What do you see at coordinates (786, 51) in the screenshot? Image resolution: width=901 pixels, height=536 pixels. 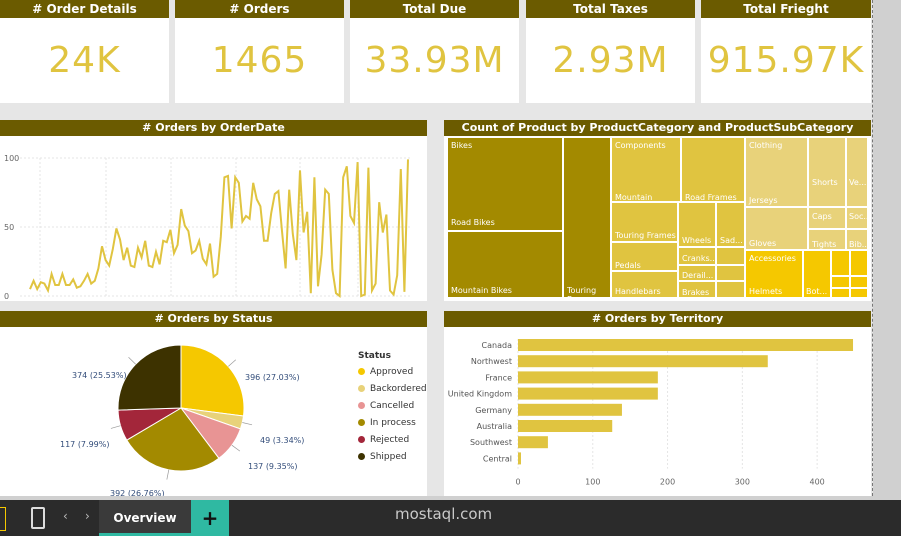 I see `kpi-card-total-freight: Total Frieght 915.97K` at bounding box center [786, 51].